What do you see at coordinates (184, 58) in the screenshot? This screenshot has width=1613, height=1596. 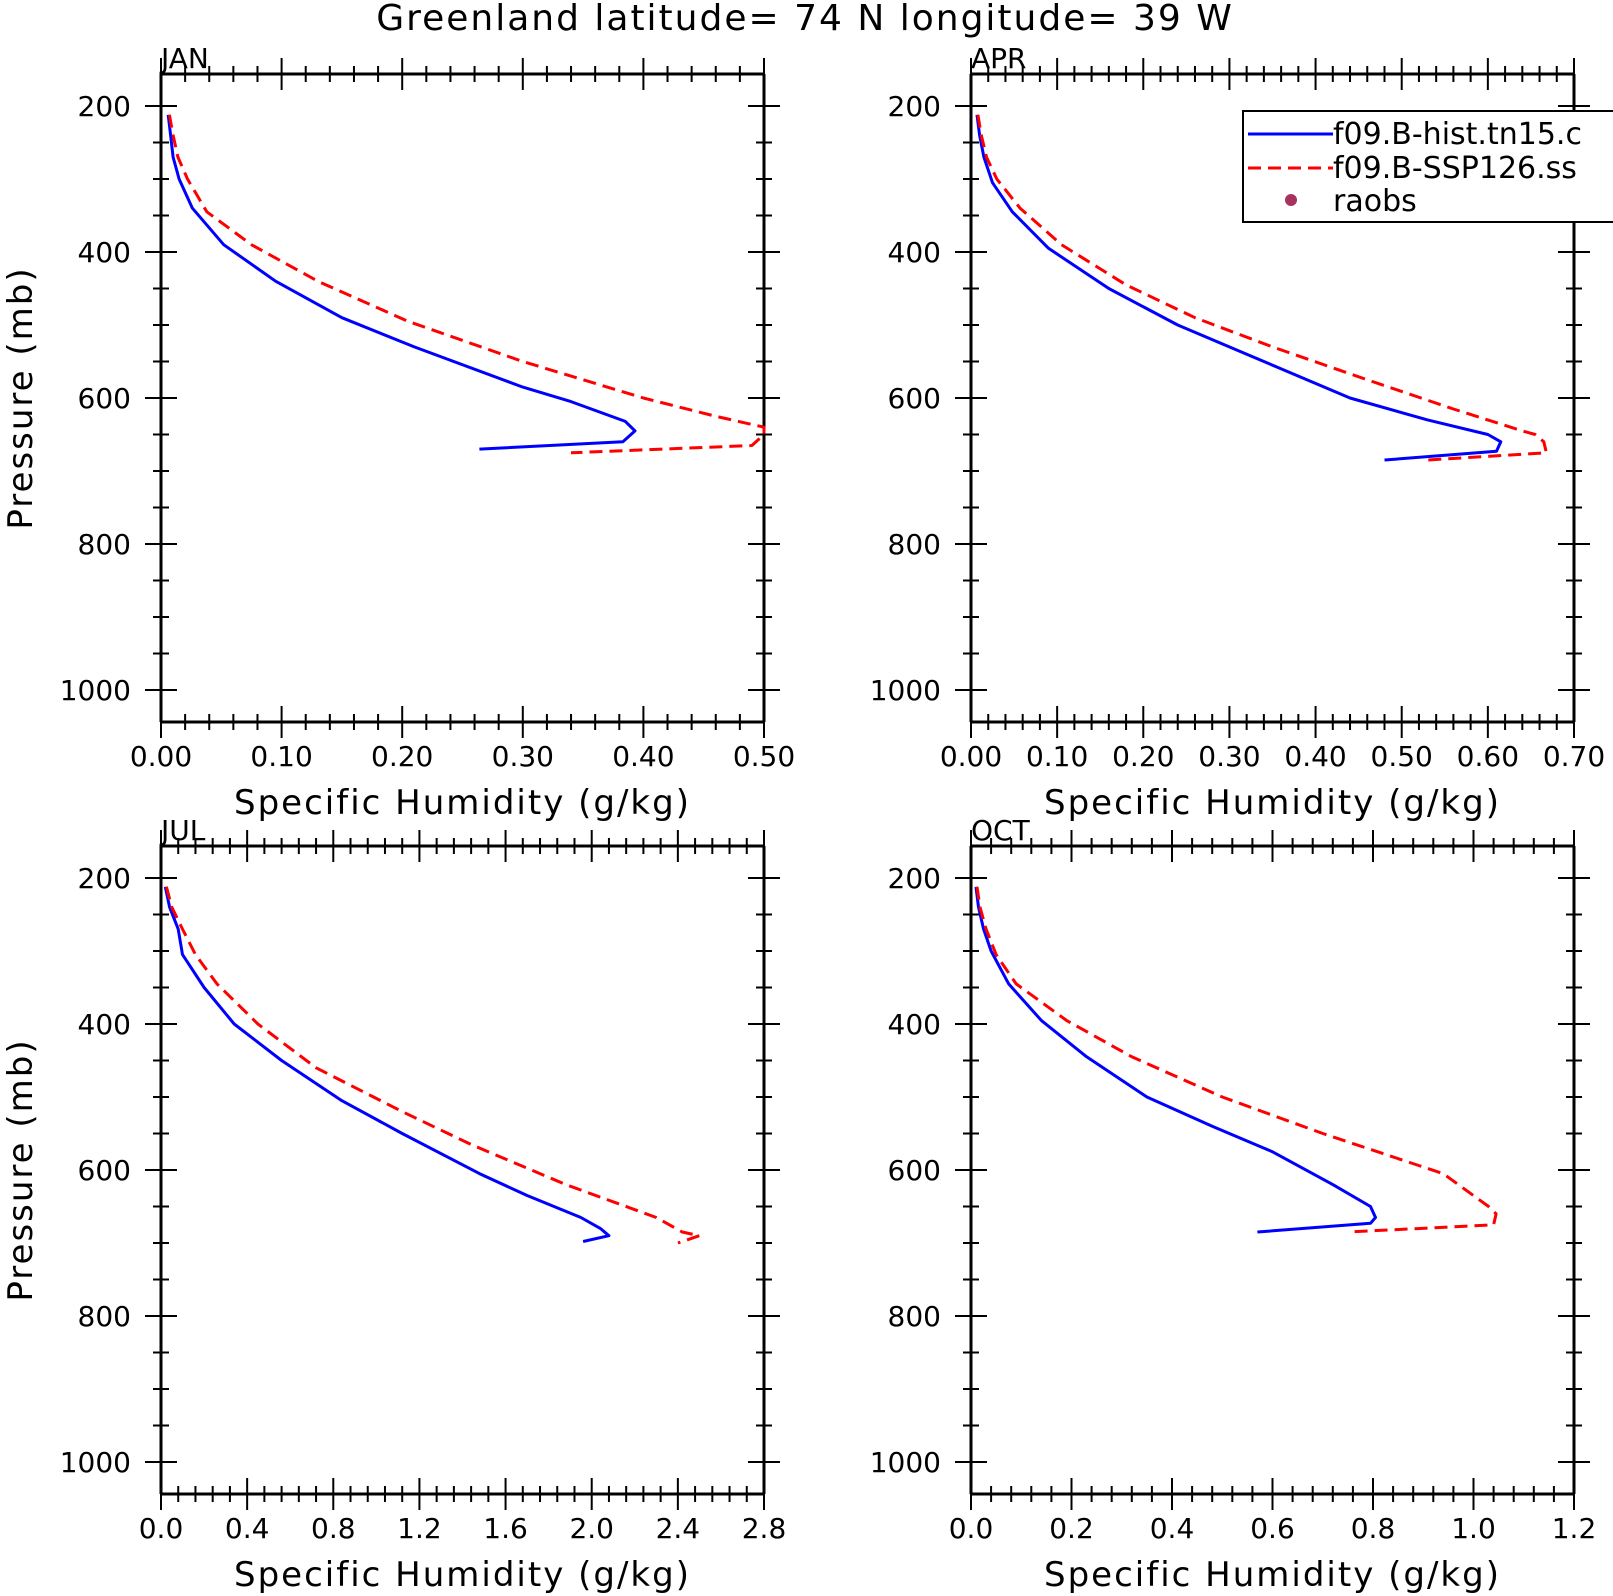 I see `panel-title: JAN` at bounding box center [184, 58].